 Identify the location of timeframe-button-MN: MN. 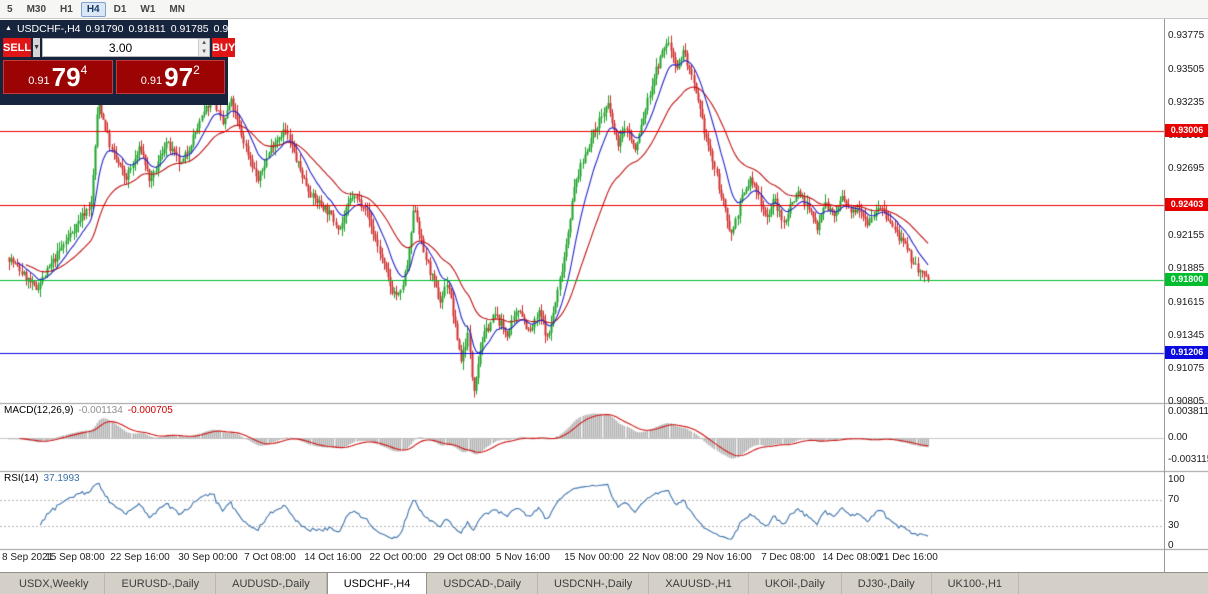
(177, 9).